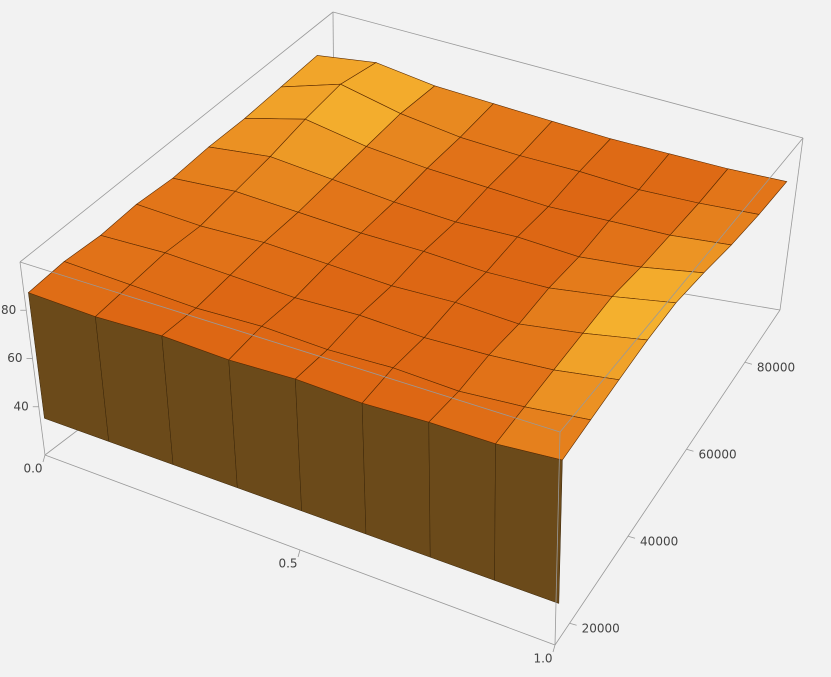  I want to click on x-tick-label: 0.5, so click(287, 564).